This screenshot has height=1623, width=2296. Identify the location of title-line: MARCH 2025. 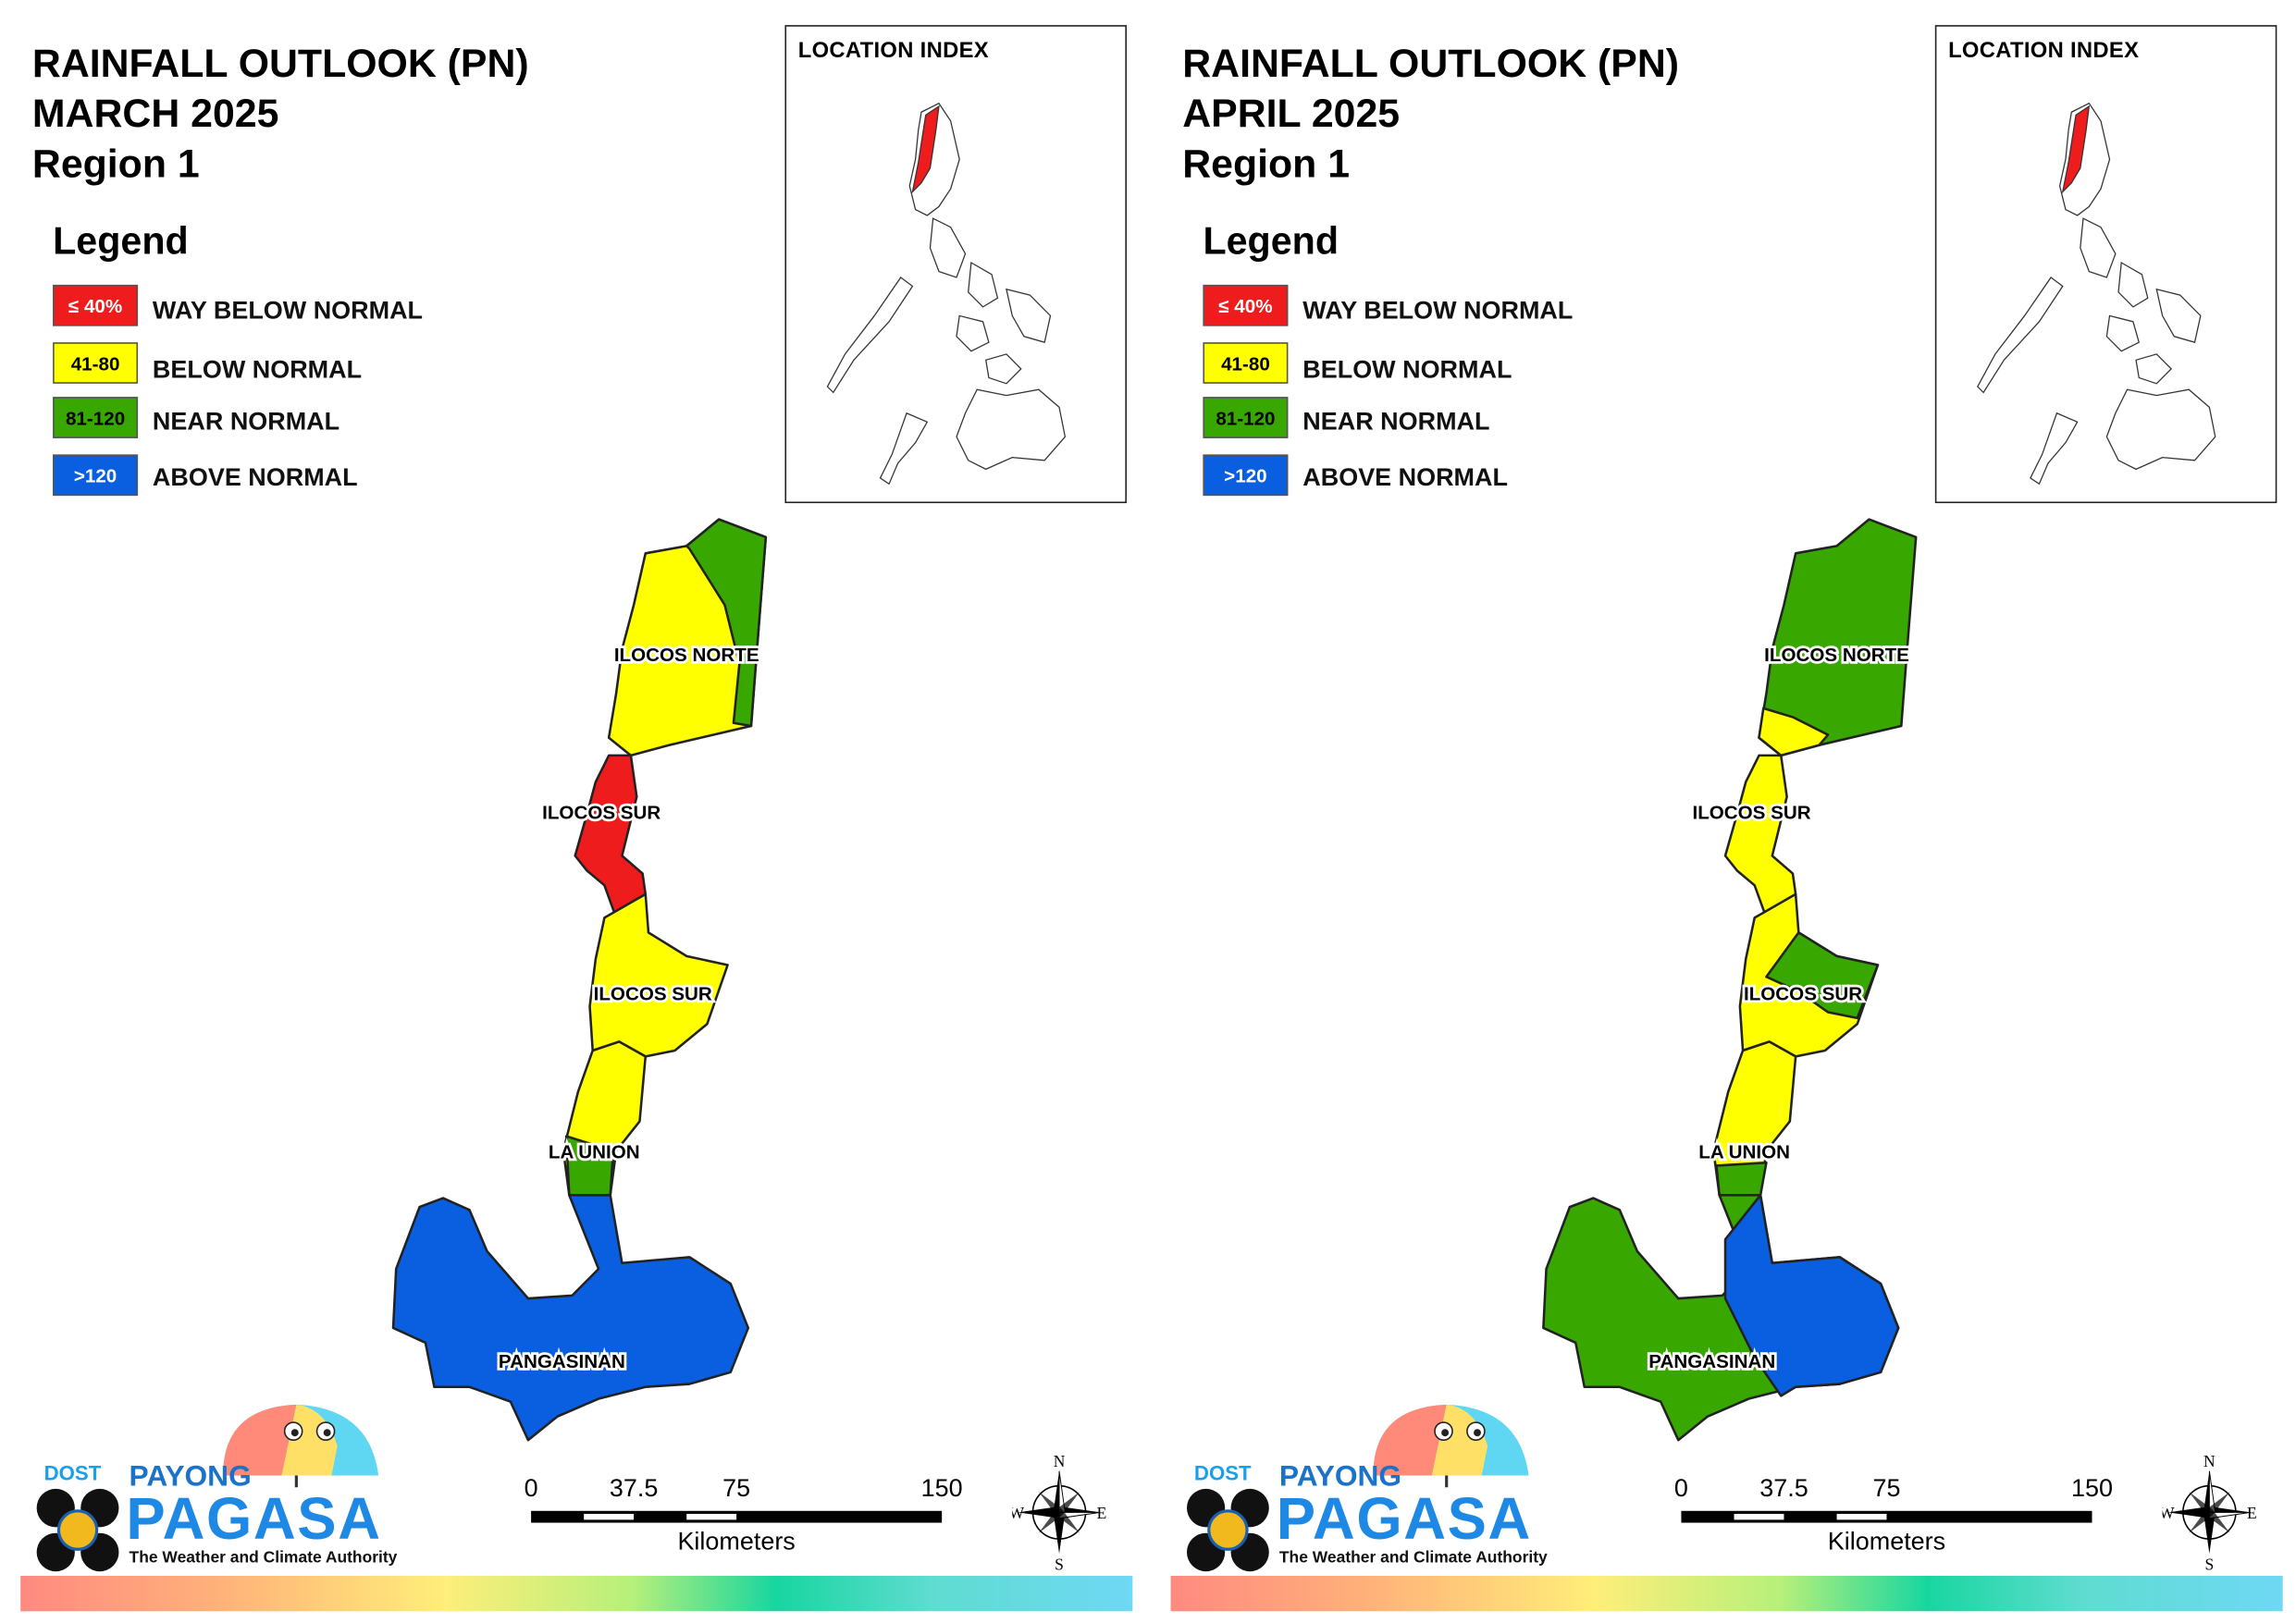
(155, 113).